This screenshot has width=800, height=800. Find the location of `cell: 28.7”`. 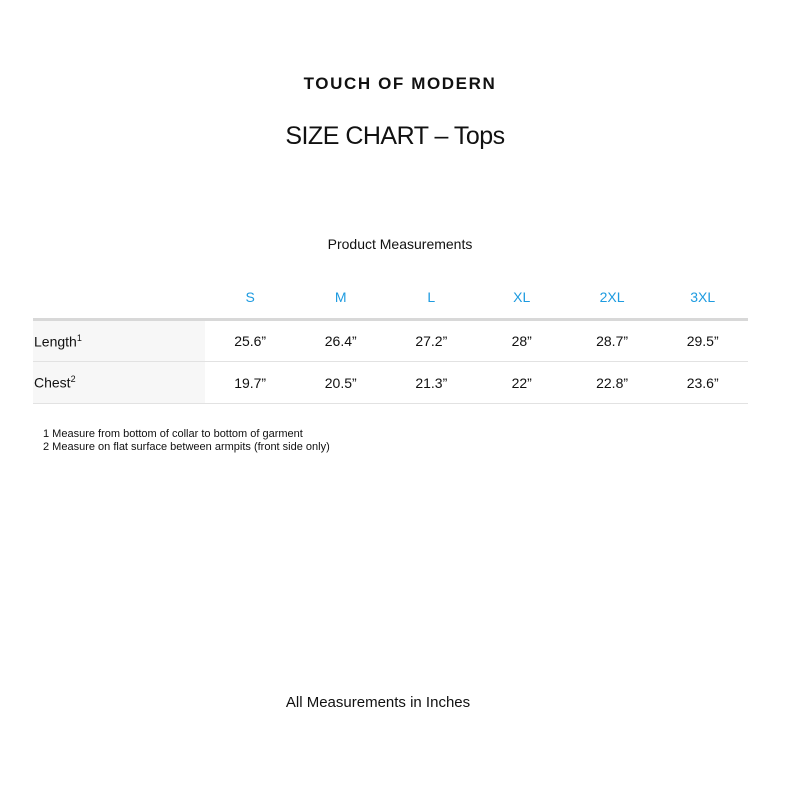

cell: 28.7” is located at coordinates (612, 340).